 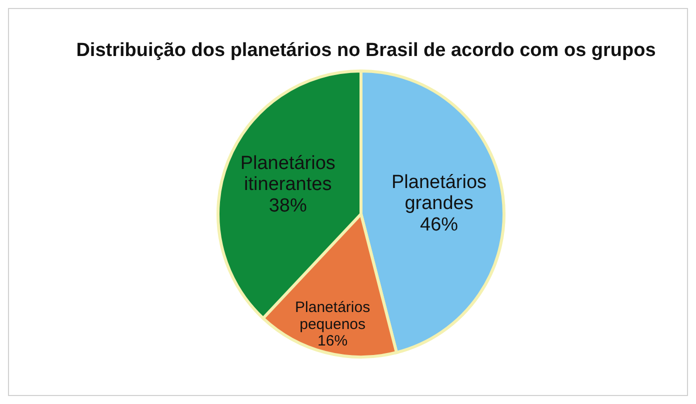 What do you see at coordinates (333, 341) in the screenshot?
I see `data-label: 16%` at bounding box center [333, 341].